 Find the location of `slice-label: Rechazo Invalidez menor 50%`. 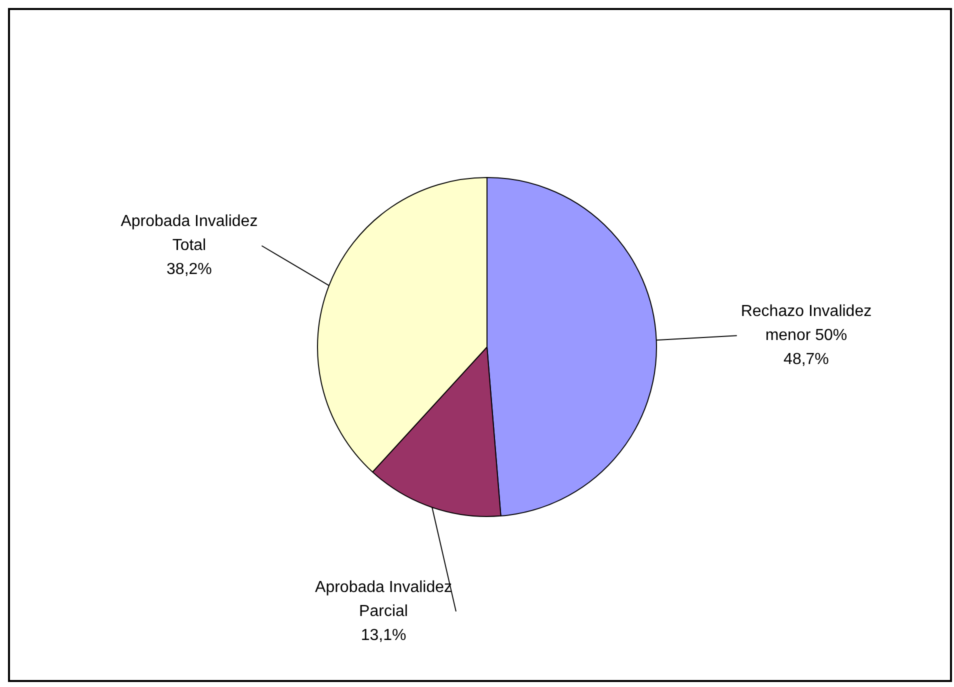

slice-label: Rechazo Invalidez menor 50% is located at coordinates (806, 323).